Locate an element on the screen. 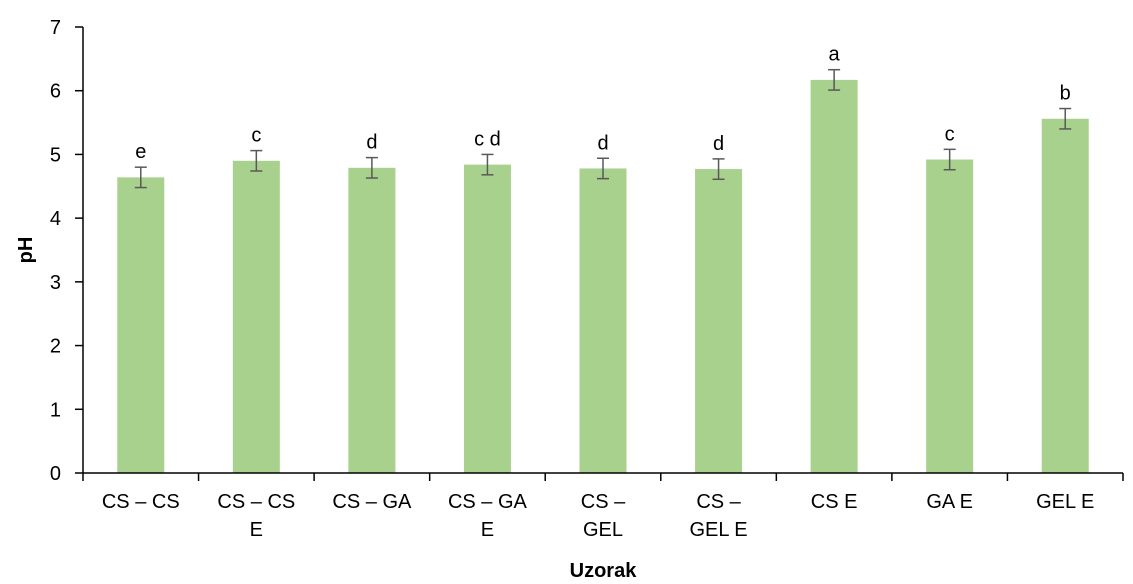 This screenshot has height=584, width=1133. x-tick-label: CS – GA E is located at coordinates (488, 516).